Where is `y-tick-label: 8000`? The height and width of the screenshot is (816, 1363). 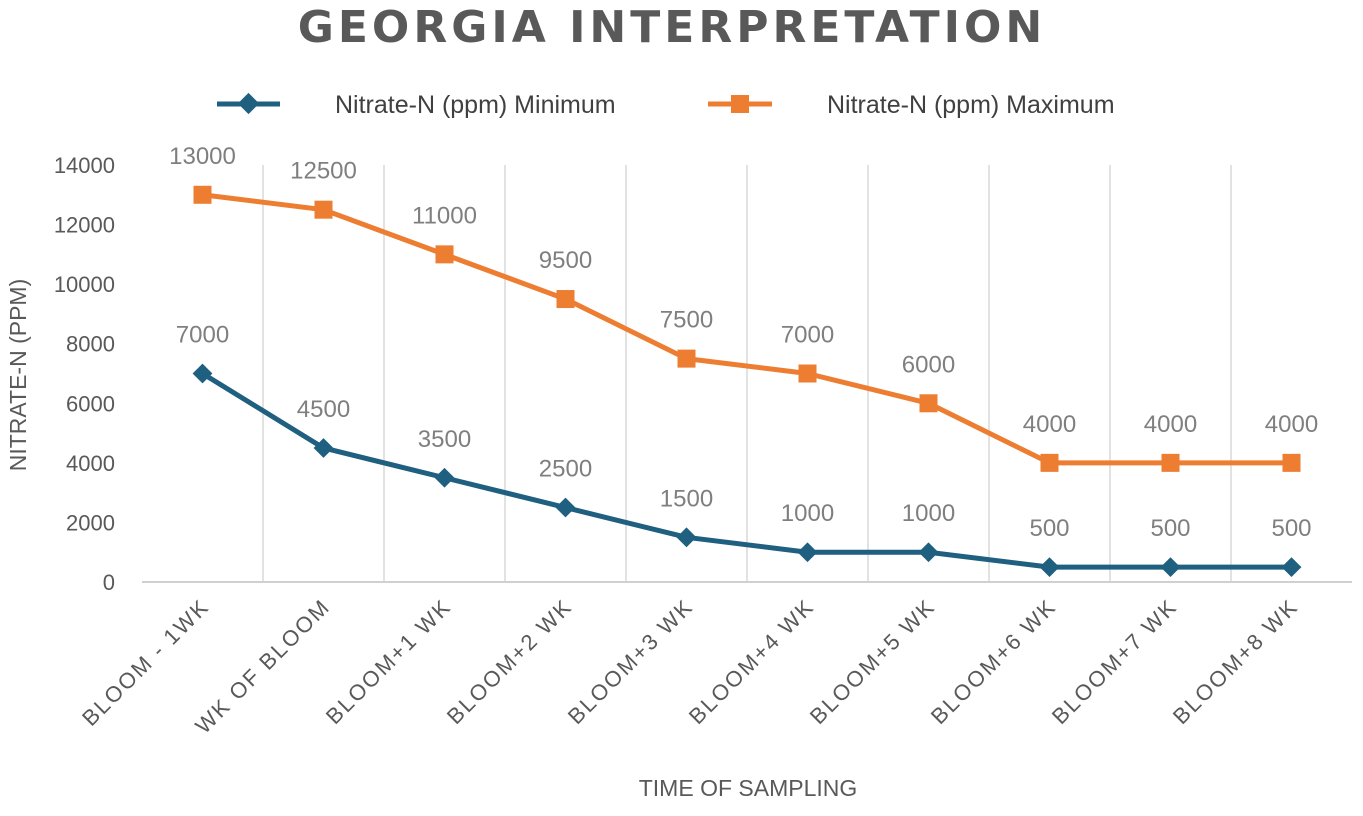 y-tick-label: 8000 is located at coordinates (90, 344).